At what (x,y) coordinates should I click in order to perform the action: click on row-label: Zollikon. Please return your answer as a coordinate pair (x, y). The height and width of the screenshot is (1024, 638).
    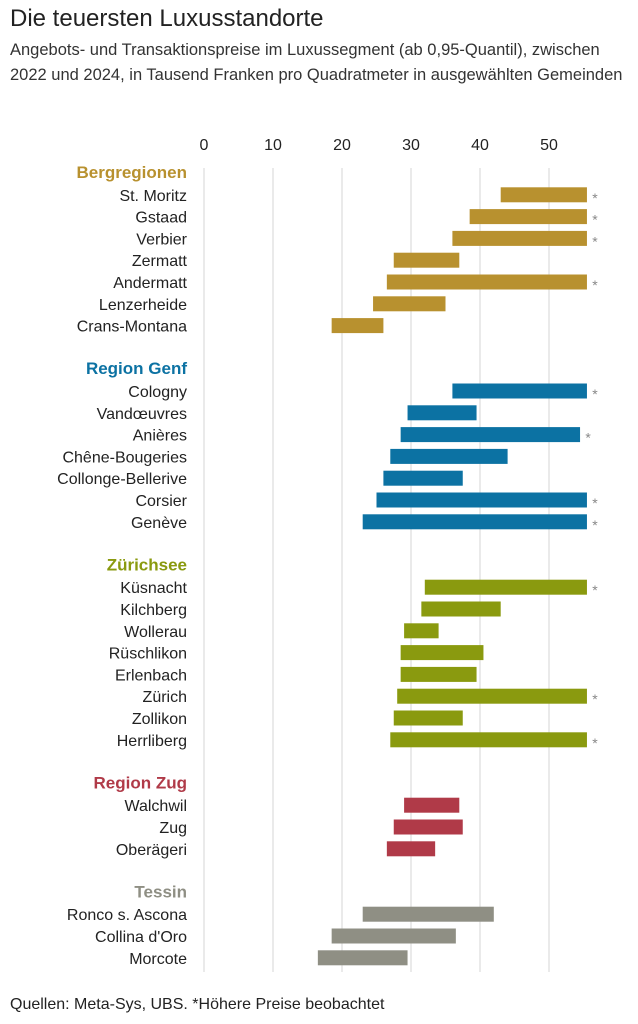
    Looking at the image, I should click on (159, 719).